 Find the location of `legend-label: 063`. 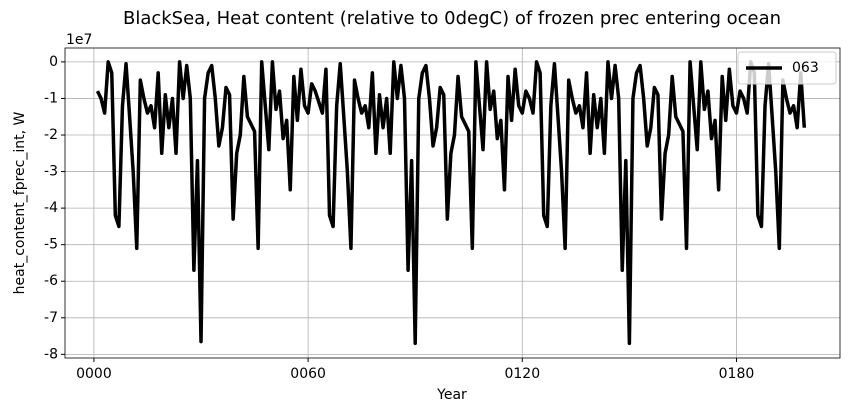

legend-label: 063 is located at coordinates (805, 68).